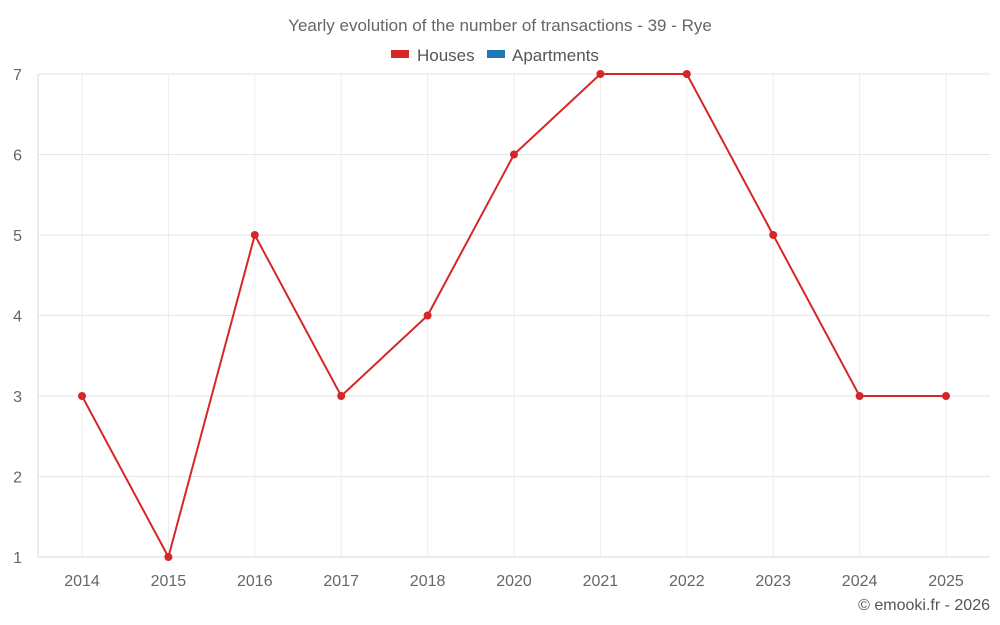 This screenshot has width=1000, height=625. What do you see at coordinates (17, 478) in the screenshot?
I see `y-tick-label: 2` at bounding box center [17, 478].